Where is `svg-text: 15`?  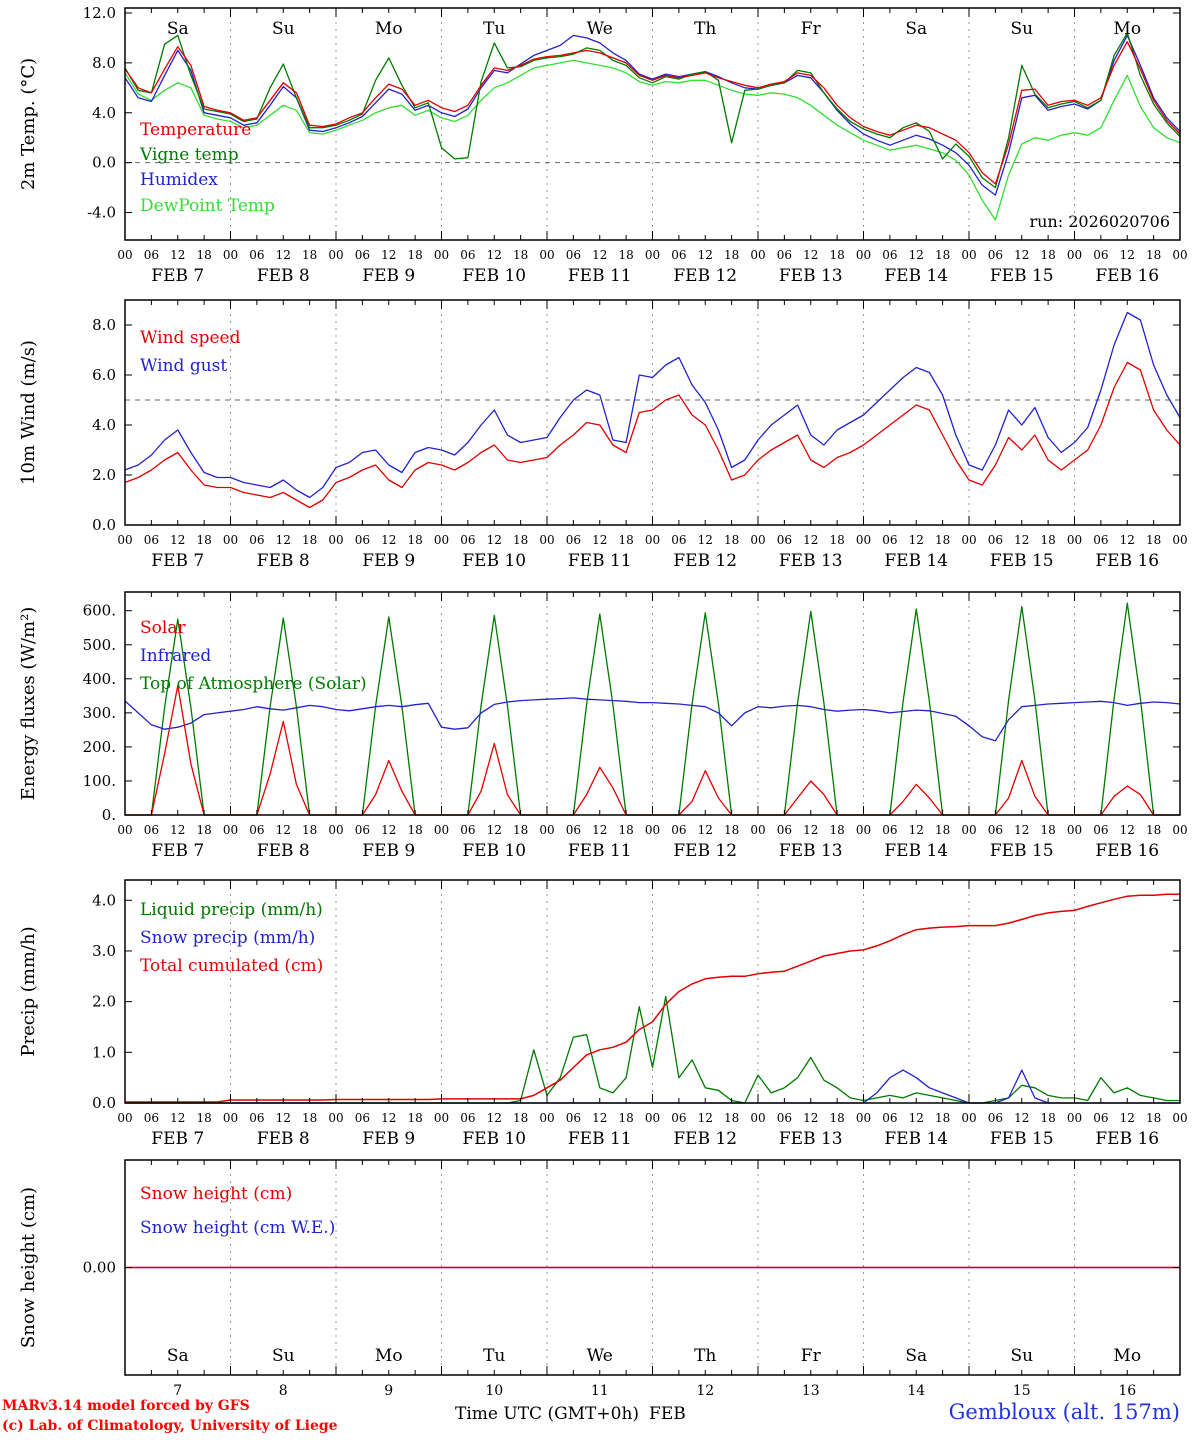 svg-text: 15 is located at coordinates (1022, 1391).